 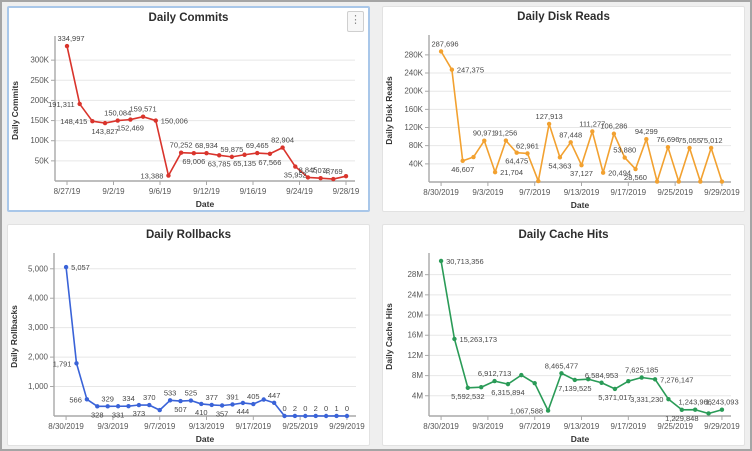 What do you see at coordinates (355, 21) in the screenshot?
I see `more-options-button: ⋮` at bounding box center [355, 21].